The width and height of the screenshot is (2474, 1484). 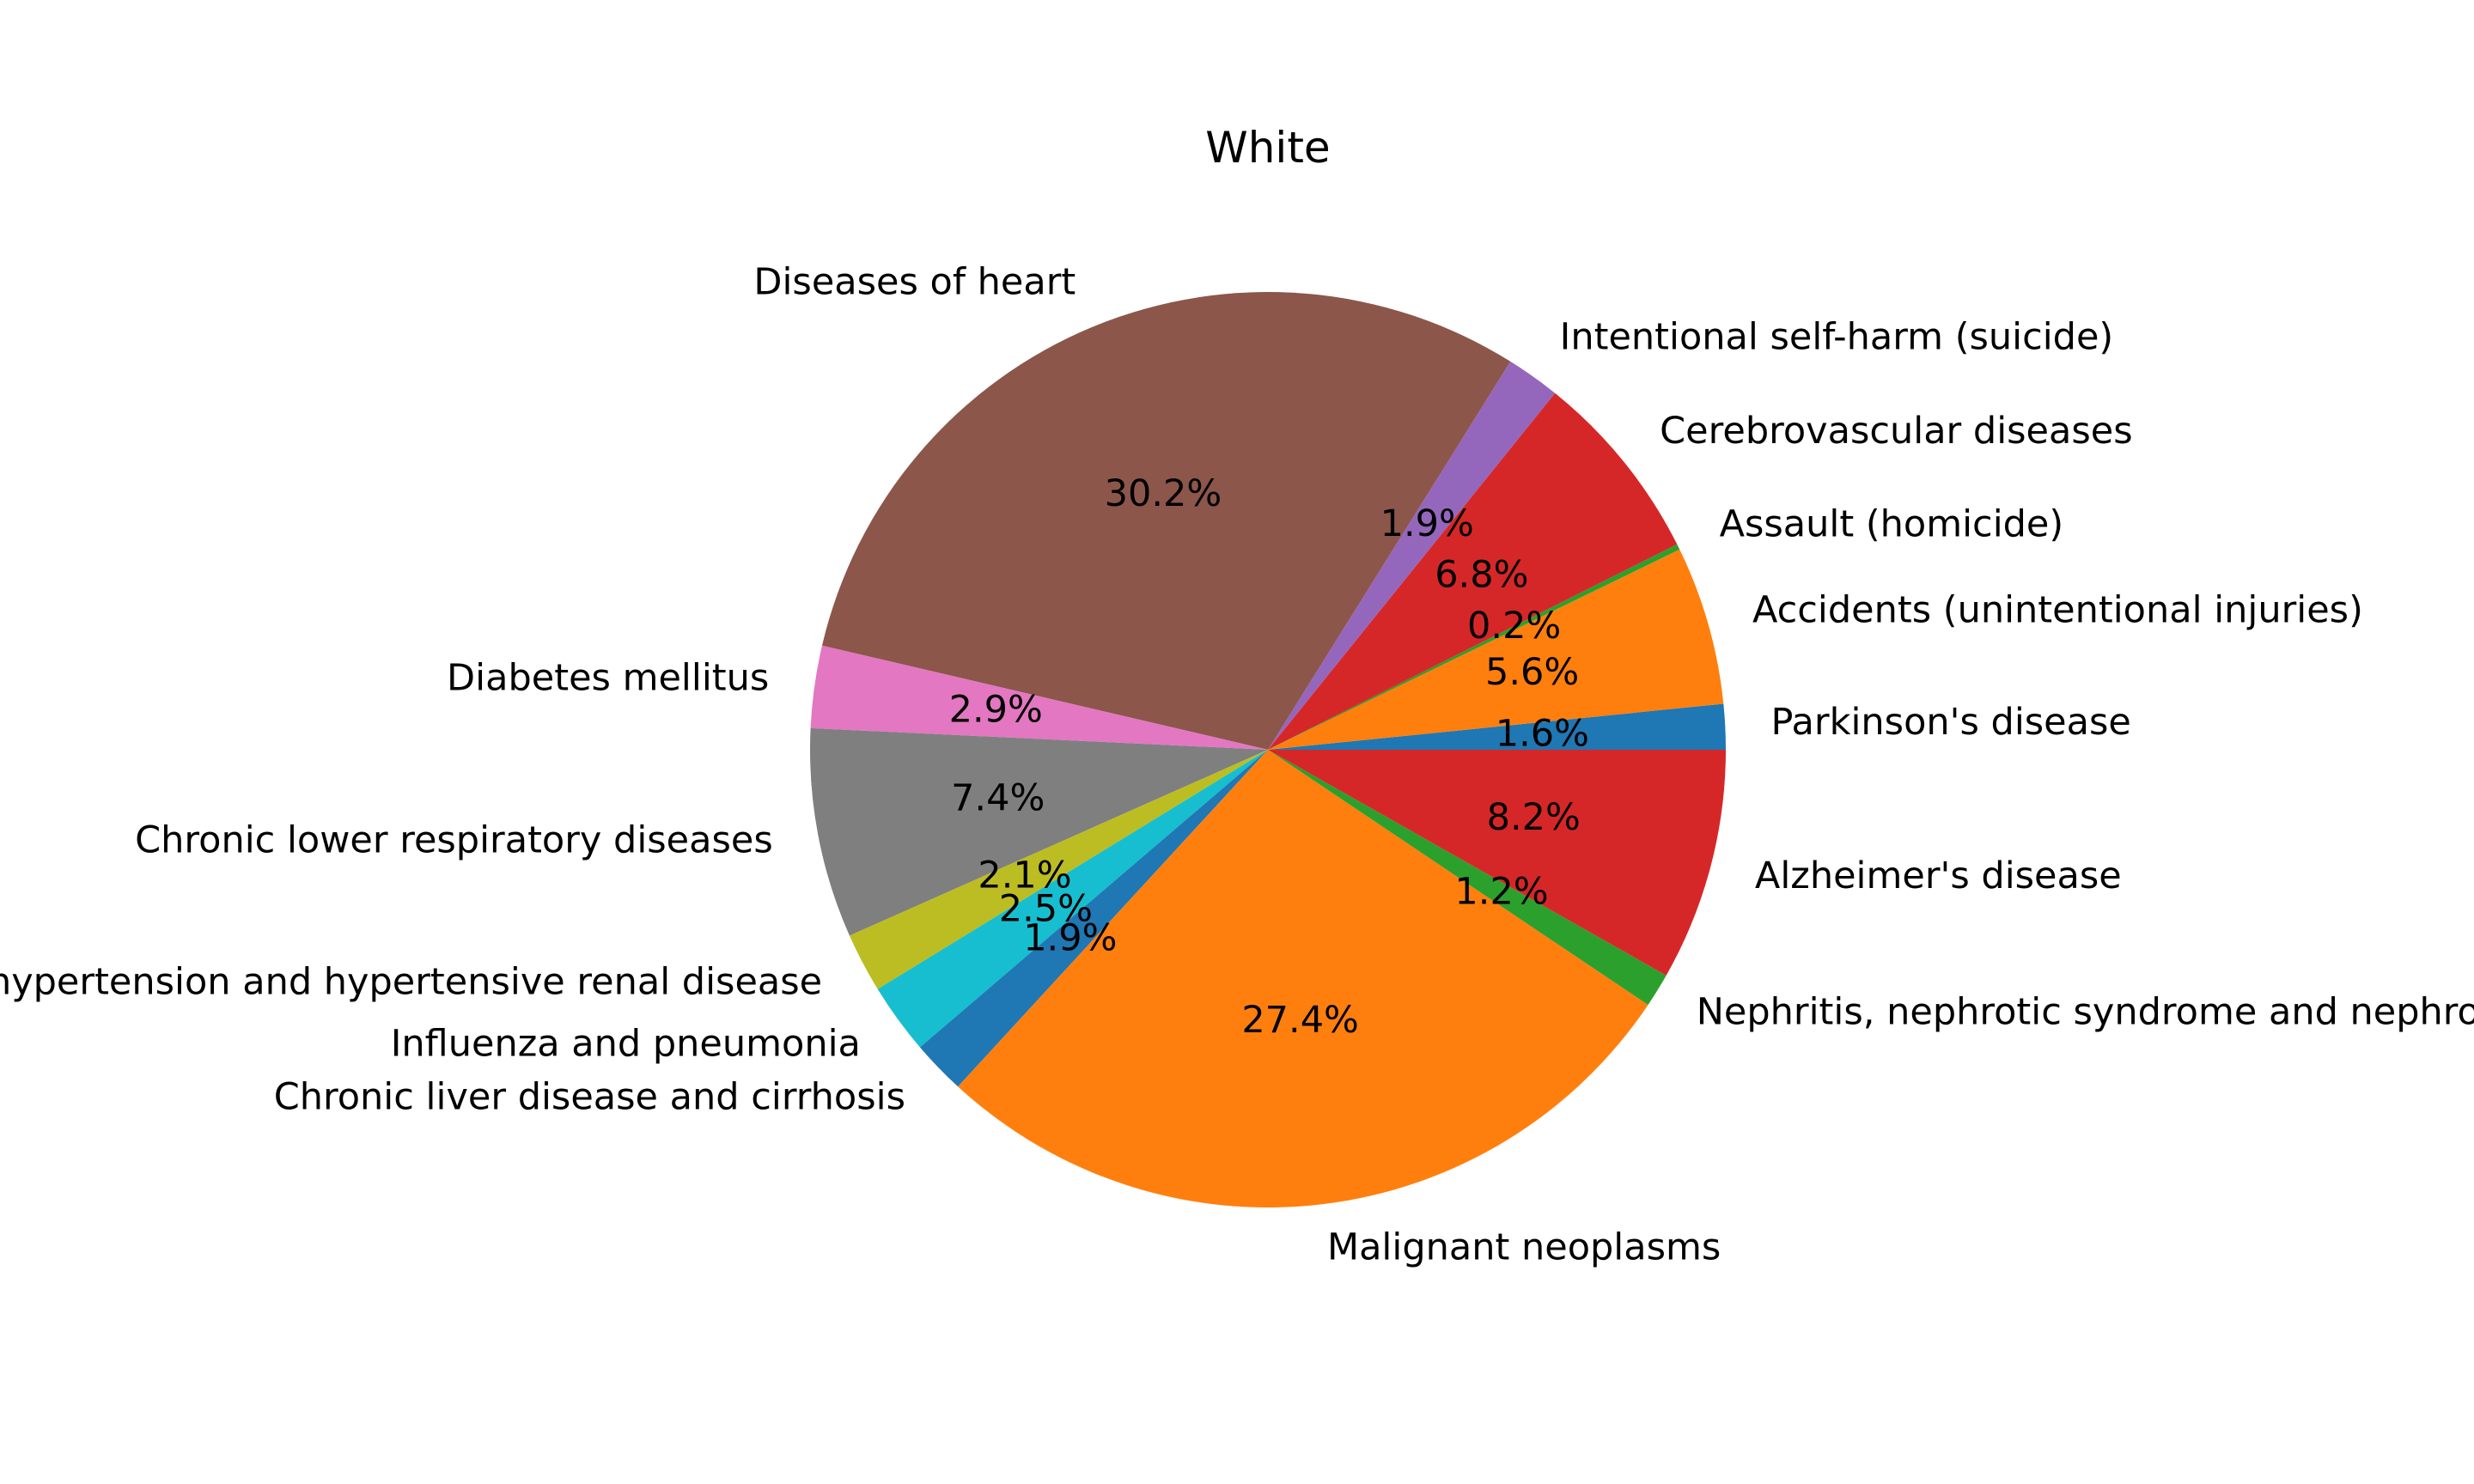 I want to click on percent-label-diseases-of-heart: 30.2%, so click(x=1163, y=493).